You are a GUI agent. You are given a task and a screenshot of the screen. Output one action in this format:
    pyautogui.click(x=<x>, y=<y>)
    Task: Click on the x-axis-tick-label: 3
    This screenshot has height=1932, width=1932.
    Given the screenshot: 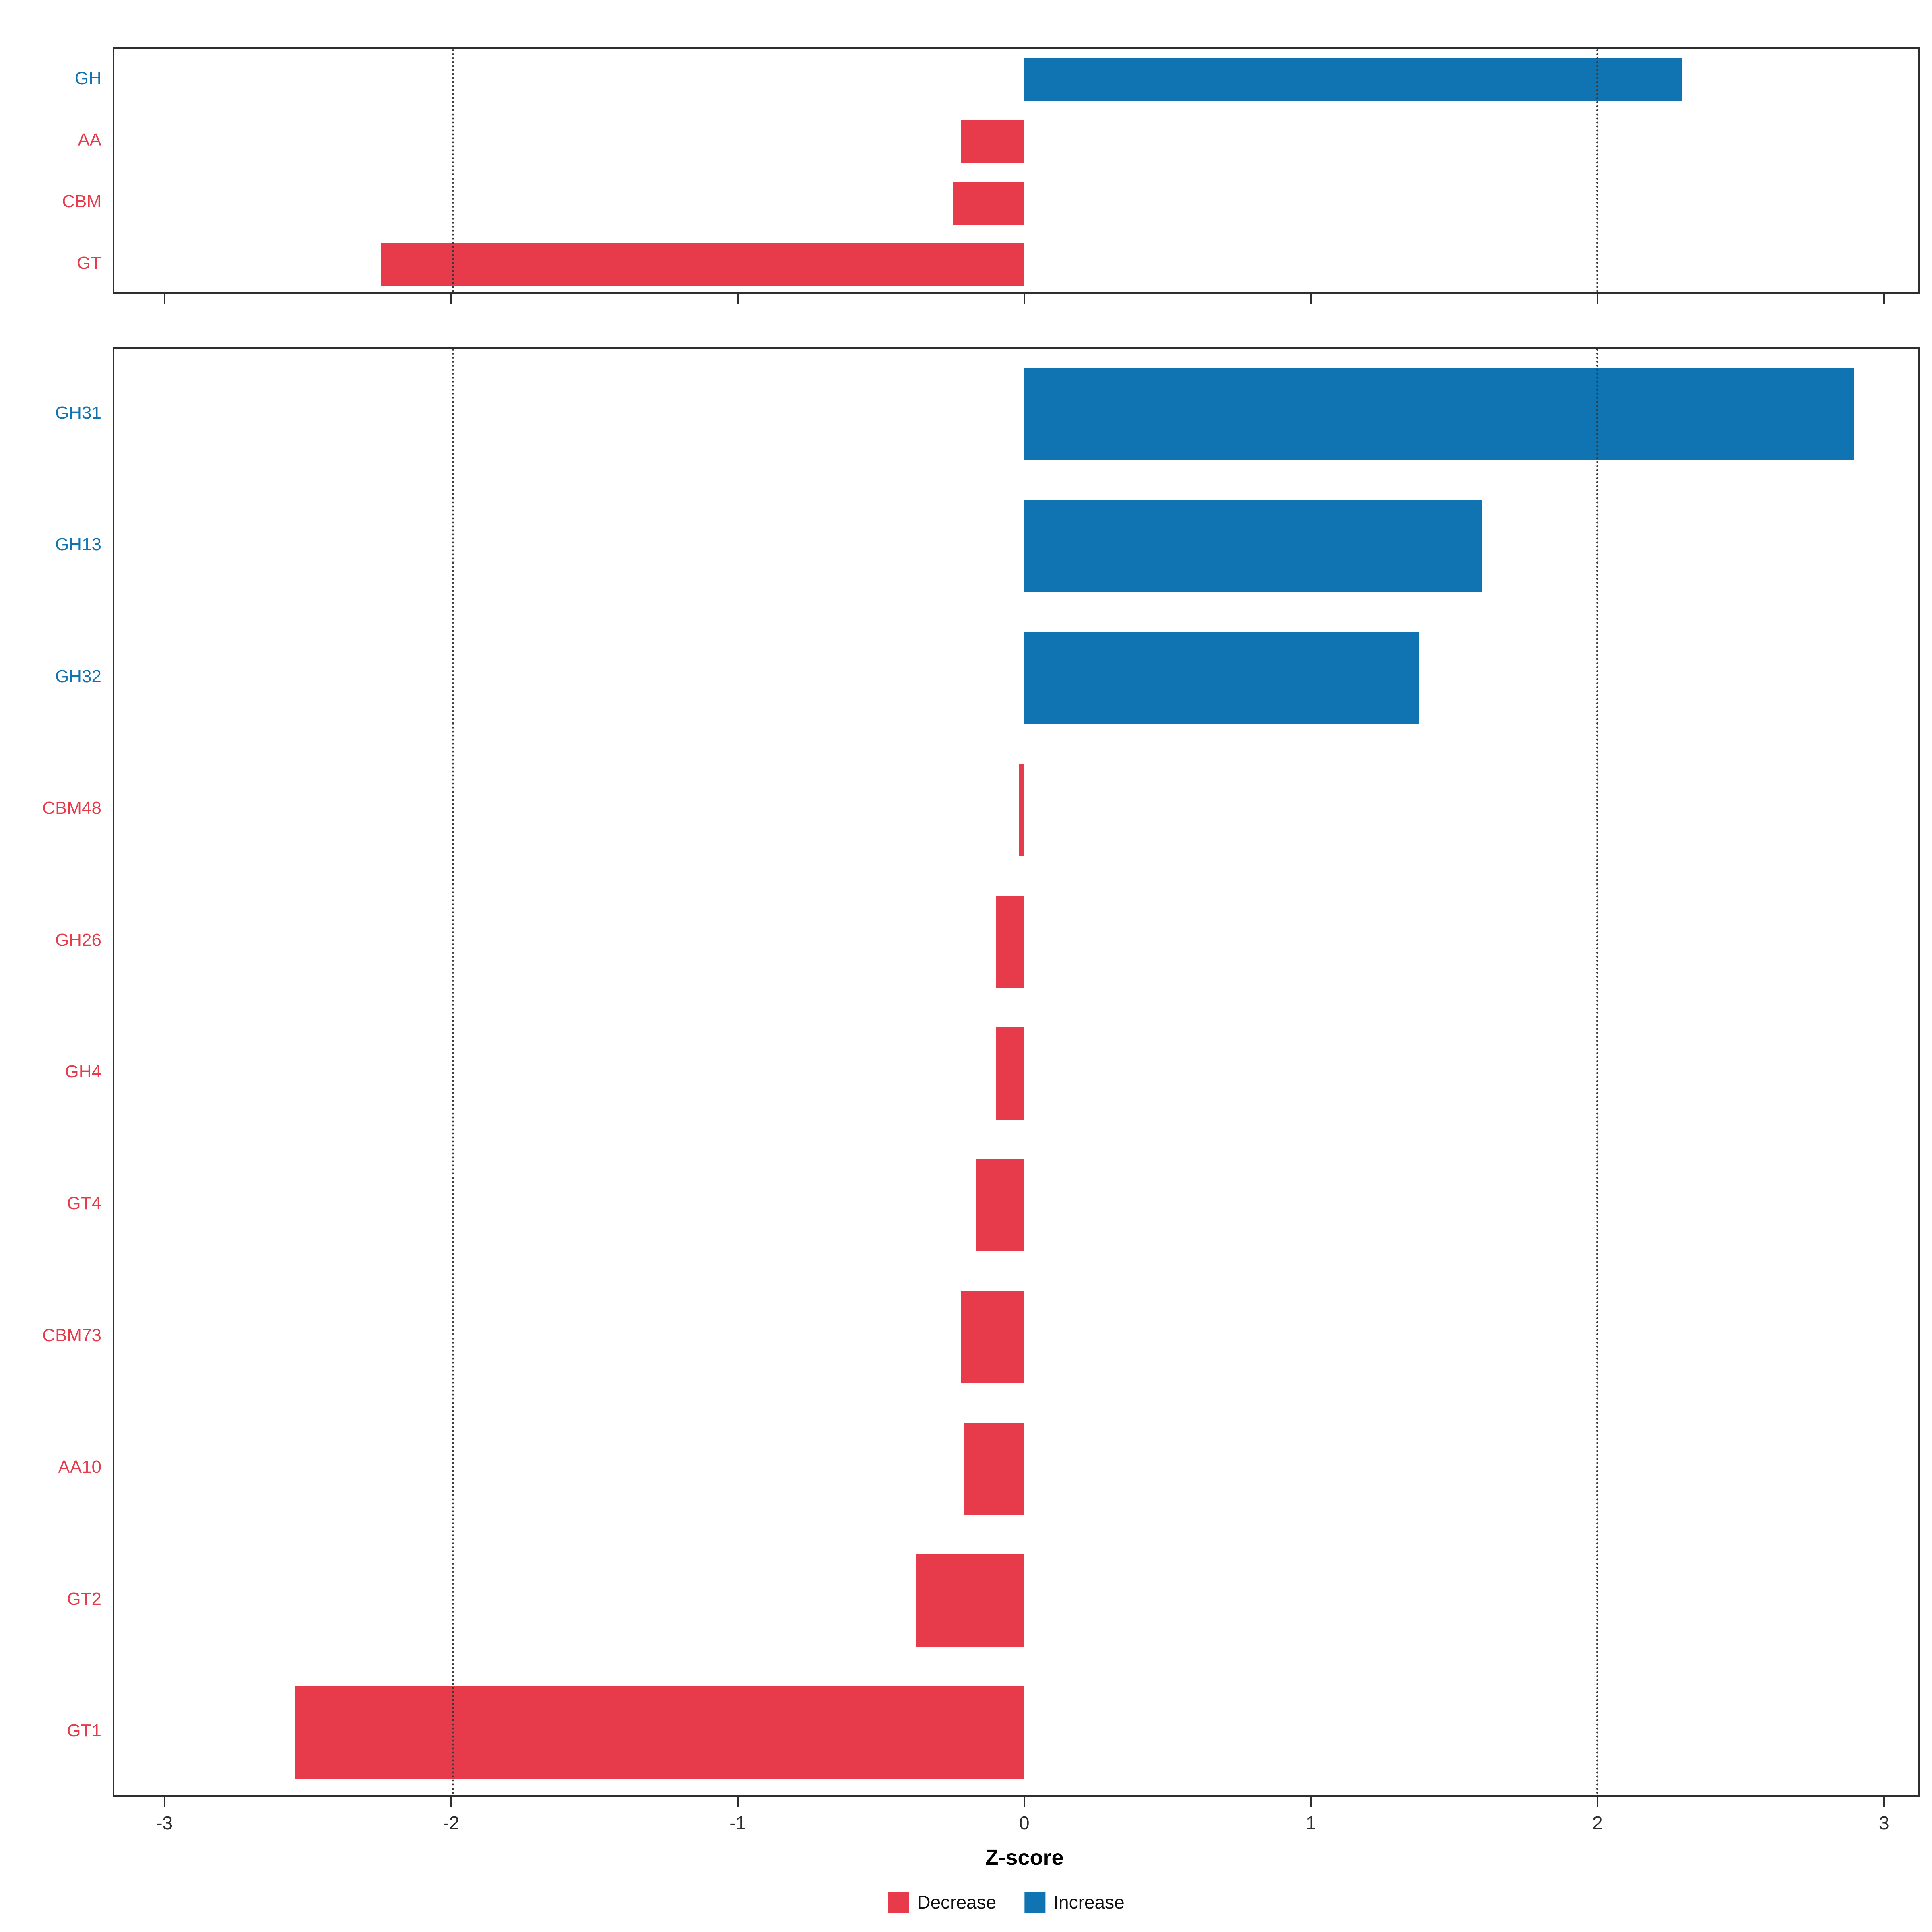 What is the action you would take?
    pyautogui.click(x=1884, y=1822)
    